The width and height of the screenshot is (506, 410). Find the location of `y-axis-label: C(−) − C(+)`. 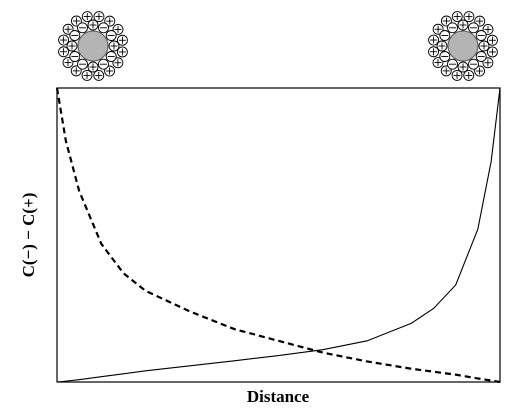

y-axis-label: C(−) − C(+) is located at coordinates (28, 235).